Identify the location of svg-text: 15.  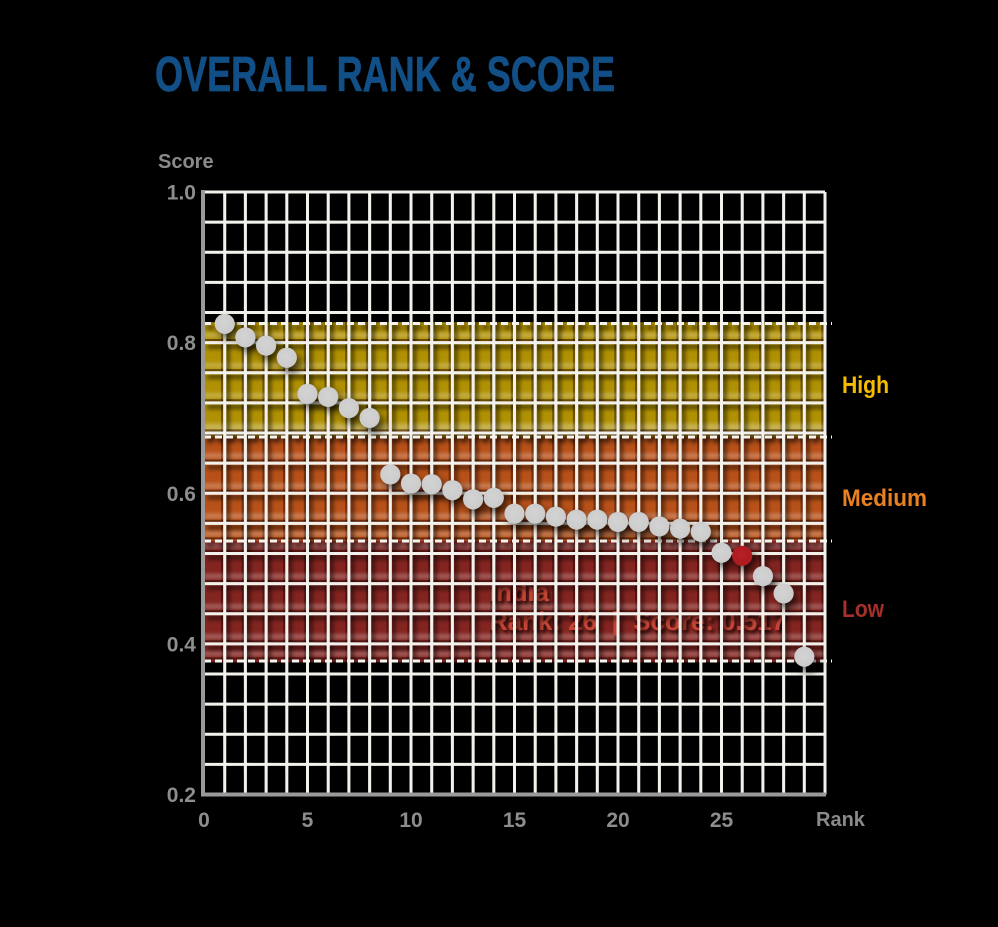
(515, 820).